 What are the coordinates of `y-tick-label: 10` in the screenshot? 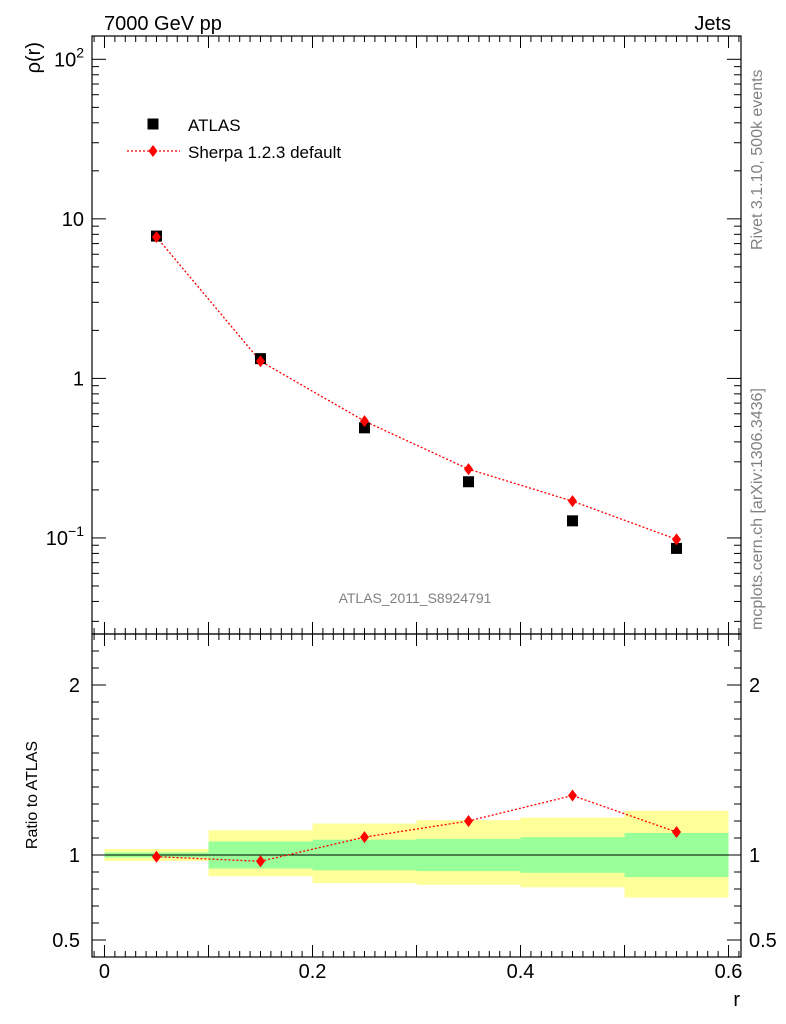 It's located at (73, 220).